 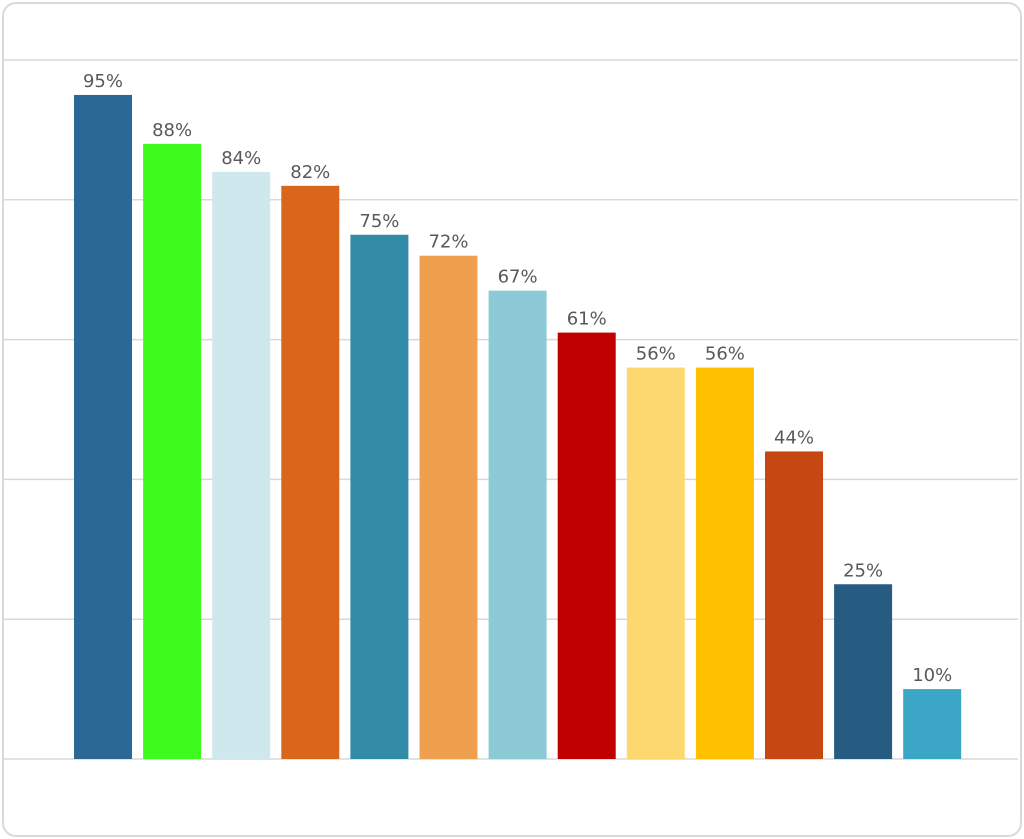 What do you see at coordinates (932, 675) in the screenshot?
I see `bar-value-label: 10%` at bounding box center [932, 675].